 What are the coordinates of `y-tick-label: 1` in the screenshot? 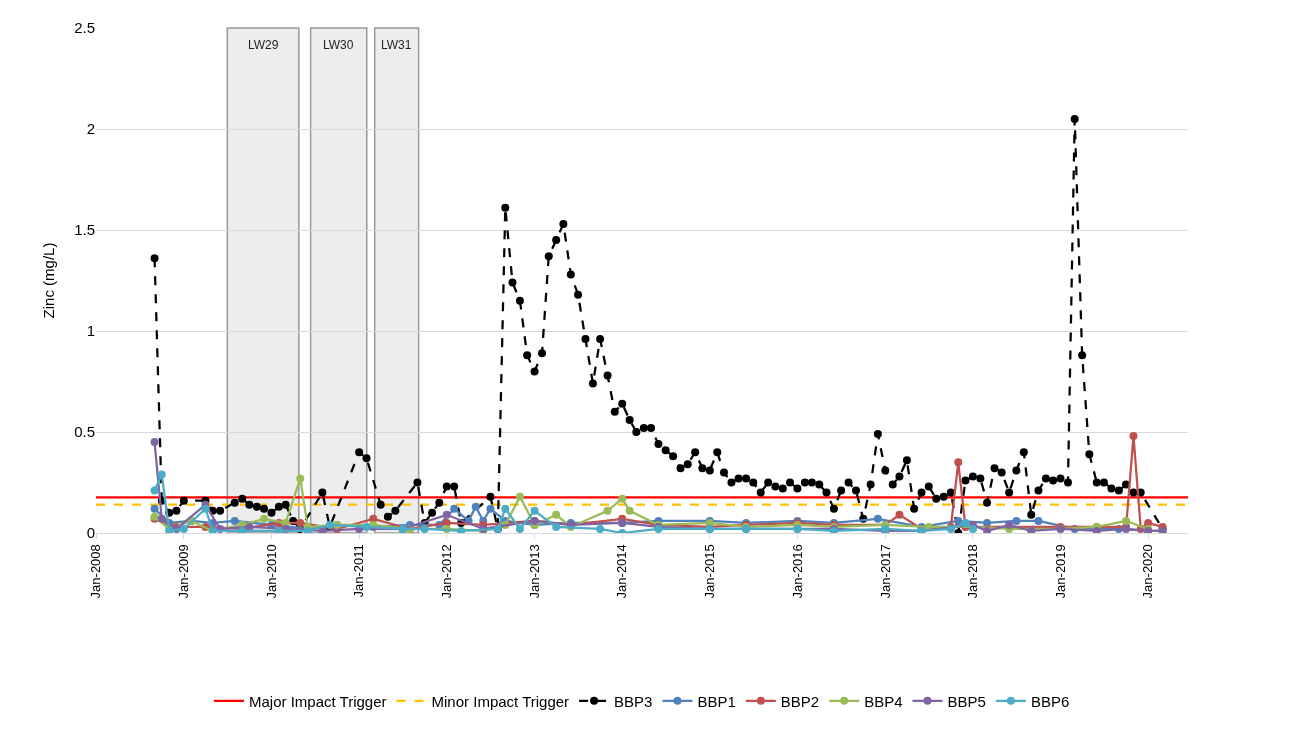 It's located at (90, 331).